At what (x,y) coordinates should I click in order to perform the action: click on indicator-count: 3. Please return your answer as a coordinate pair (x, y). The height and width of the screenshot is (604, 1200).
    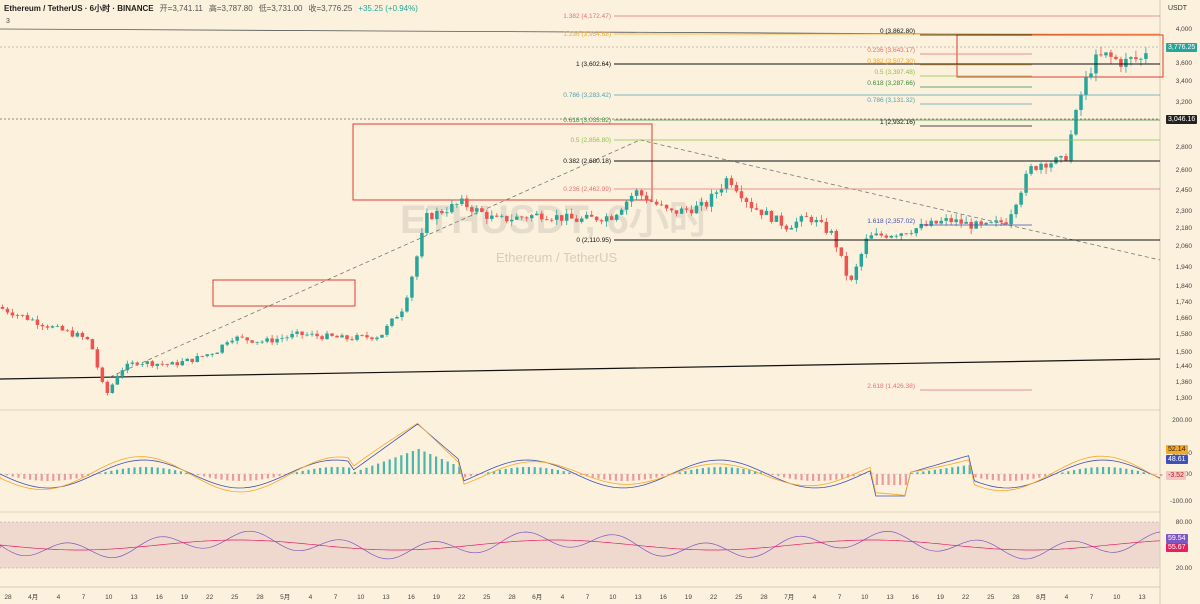
    Looking at the image, I should click on (8, 21).